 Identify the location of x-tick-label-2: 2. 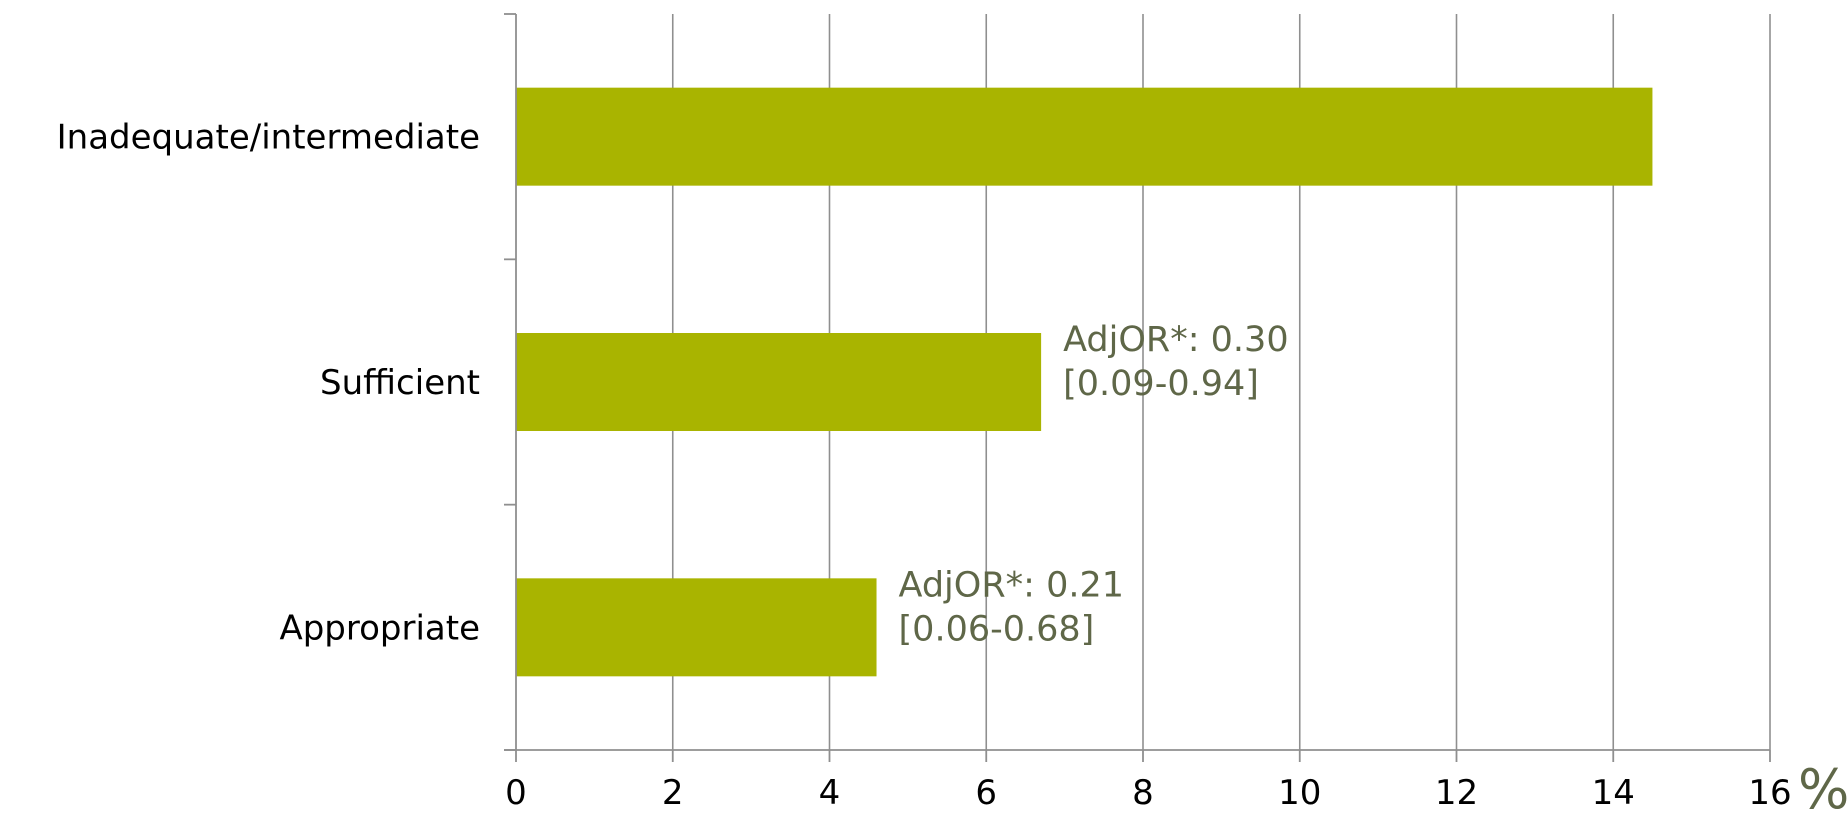
(673, 793).